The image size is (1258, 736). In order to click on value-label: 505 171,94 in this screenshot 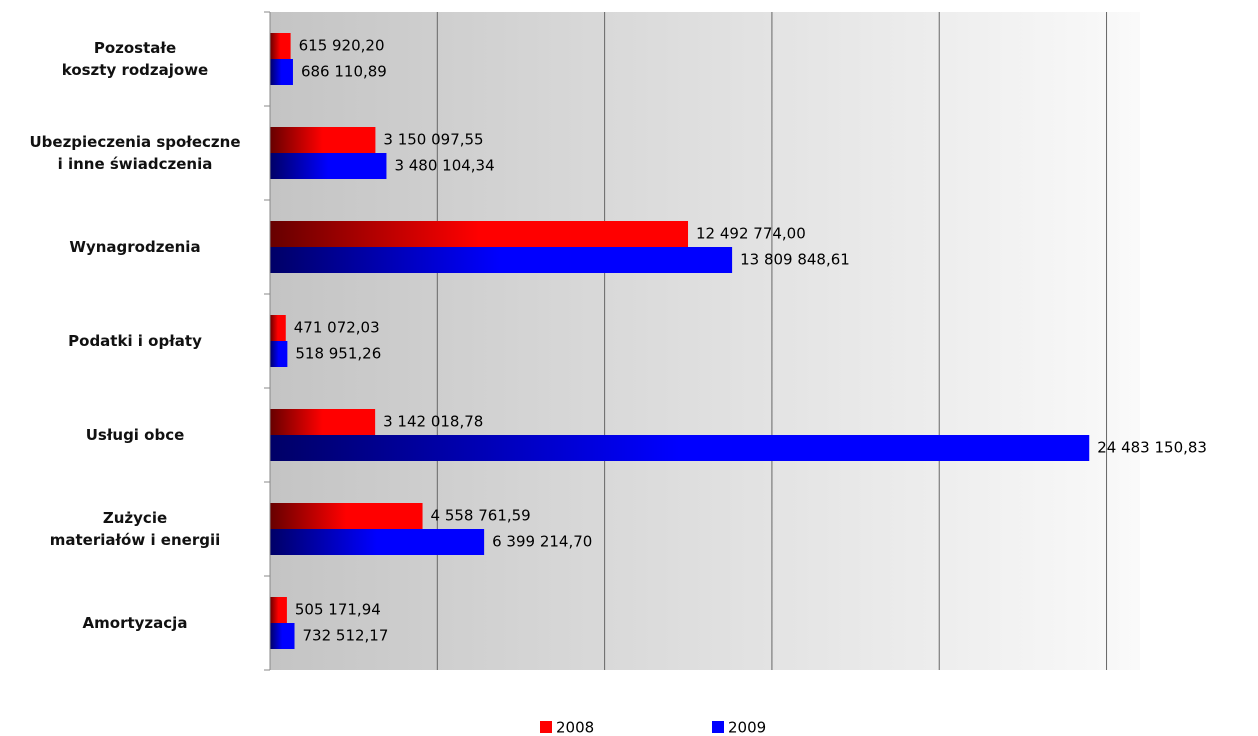, I will do `click(338, 610)`.